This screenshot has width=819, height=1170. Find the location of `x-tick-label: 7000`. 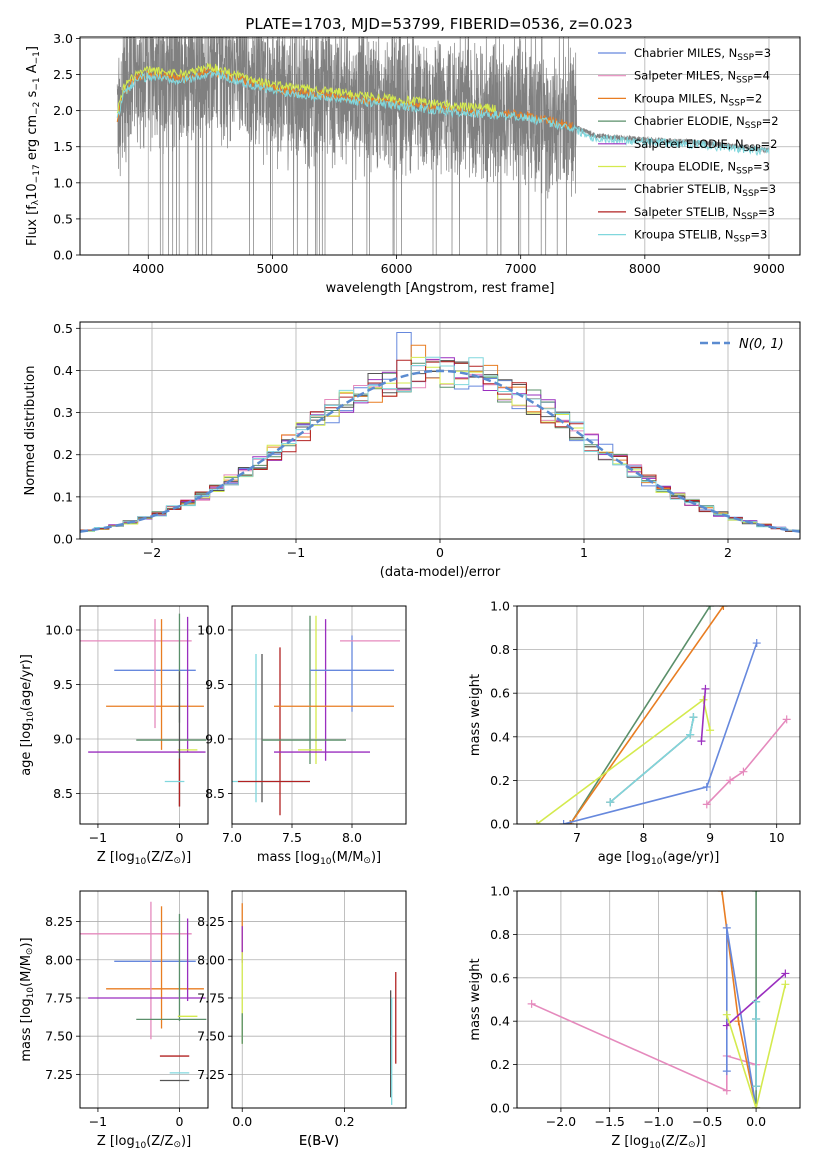

x-tick-label: 7000 is located at coordinates (521, 268).